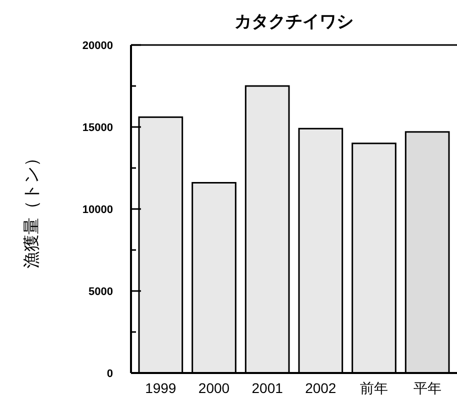 This screenshot has height=405, width=457. I want to click on y-tick-label: 20000, so click(97, 46).